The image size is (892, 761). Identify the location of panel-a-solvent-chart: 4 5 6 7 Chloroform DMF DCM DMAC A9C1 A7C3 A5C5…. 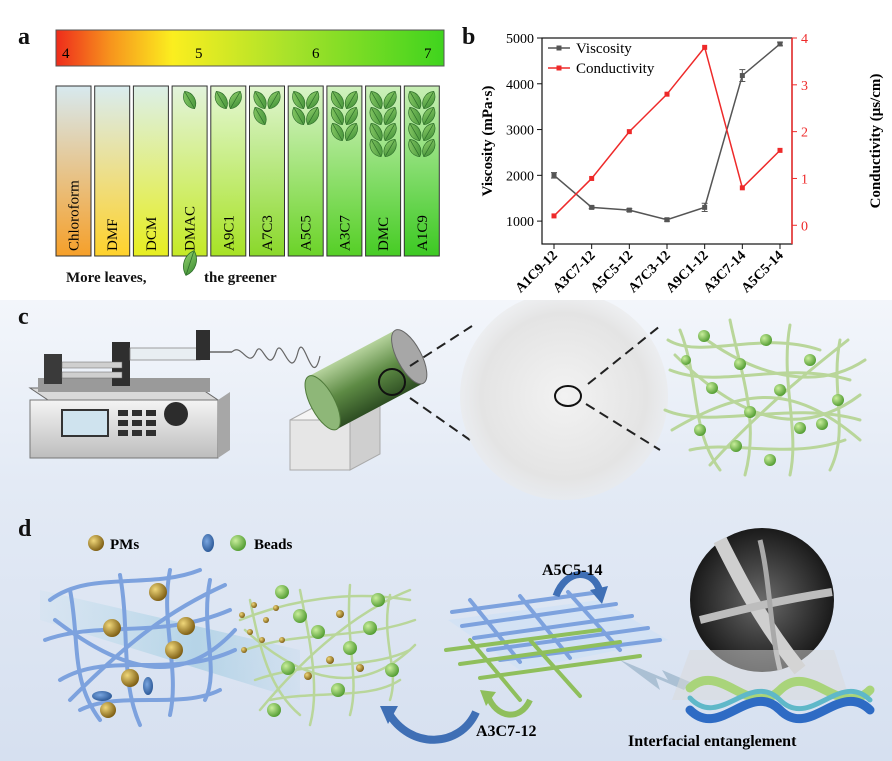
(250, 152).